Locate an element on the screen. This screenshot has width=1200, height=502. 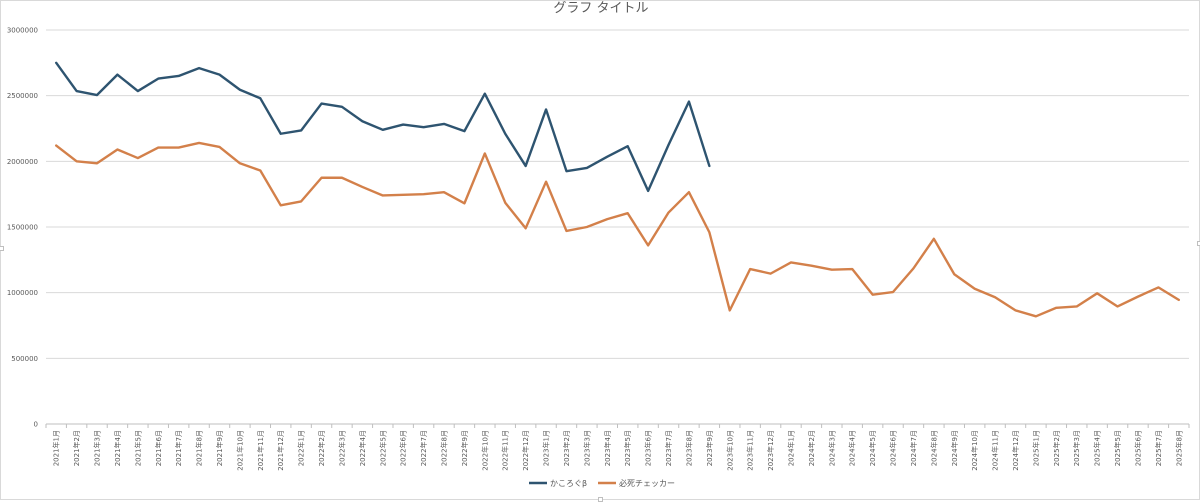
x-tick-label: 2023年11月 is located at coordinates (750, 450).